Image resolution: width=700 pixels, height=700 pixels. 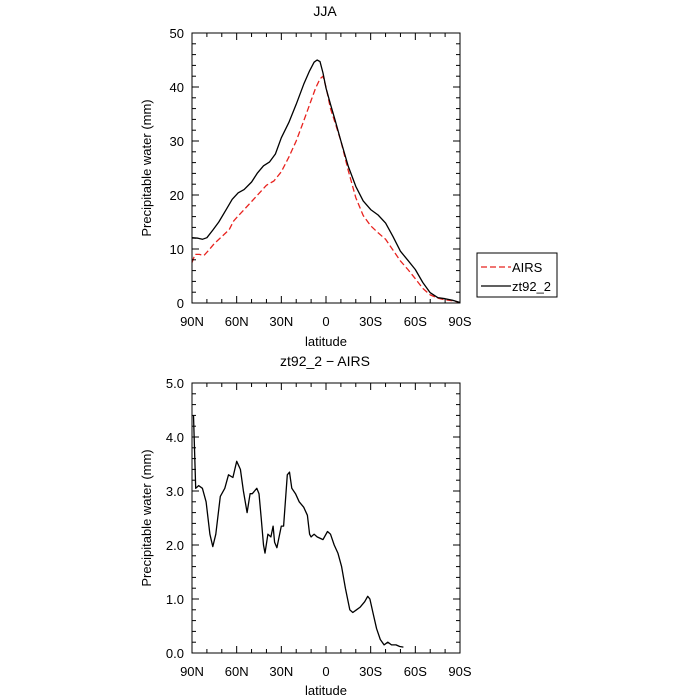 I want to click on y-tick-label: 3.0, so click(x=175, y=491).